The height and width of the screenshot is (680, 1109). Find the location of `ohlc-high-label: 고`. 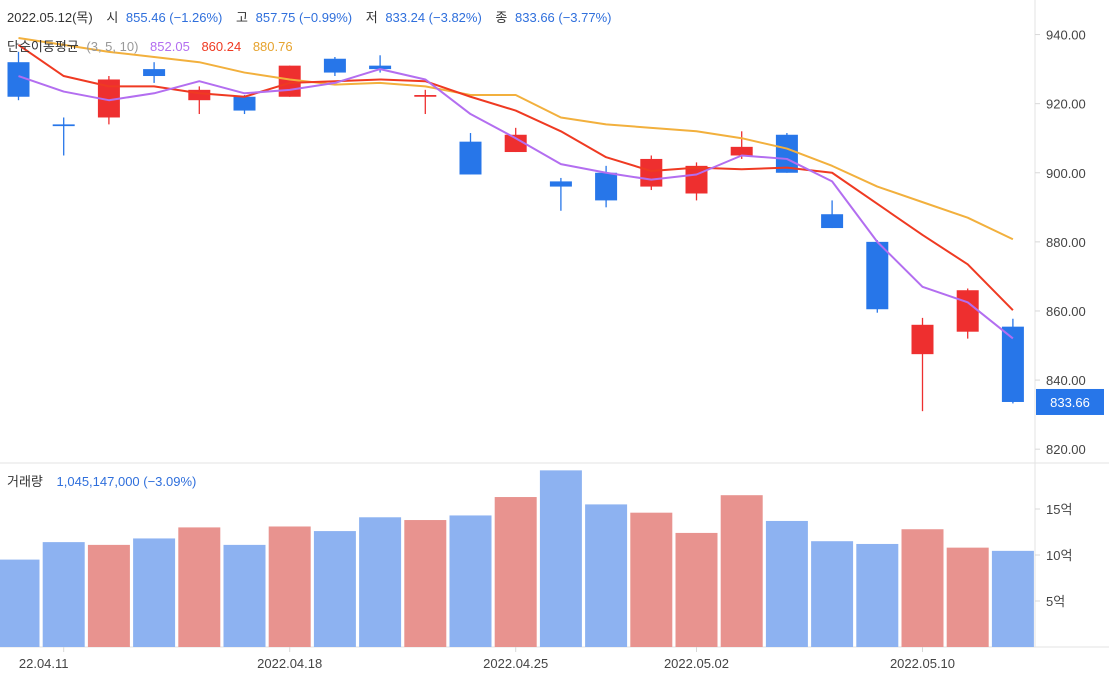

ohlc-high-label: 고 is located at coordinates (242, 17).